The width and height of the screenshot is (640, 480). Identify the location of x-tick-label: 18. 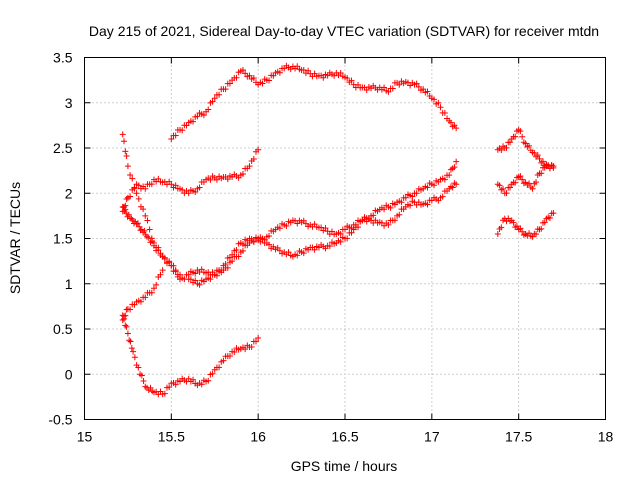
(606, 437).